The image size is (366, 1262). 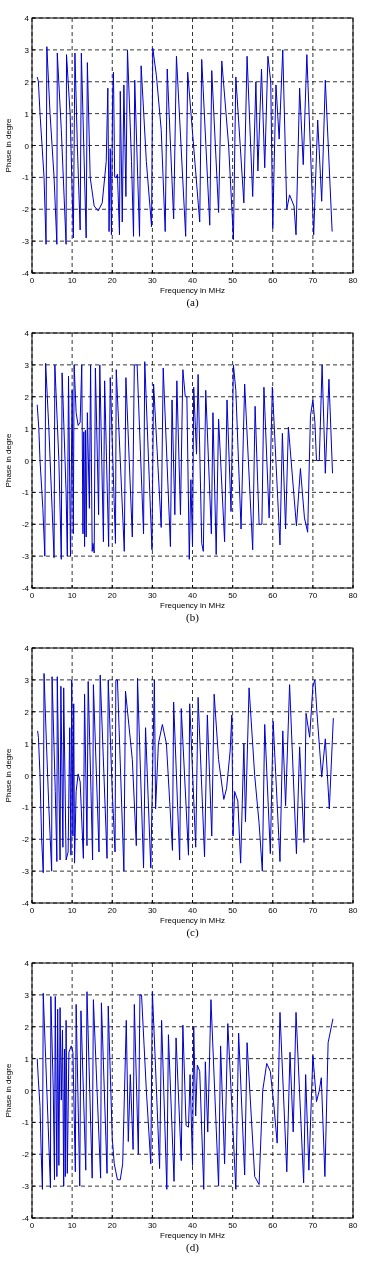 I want to click on text: (c), so click(x=192, y=932).